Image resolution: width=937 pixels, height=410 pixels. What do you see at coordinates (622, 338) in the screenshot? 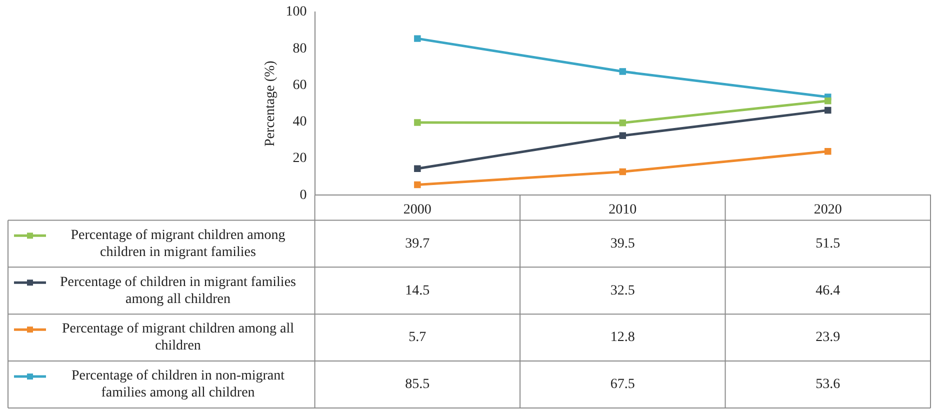
I see `data-label: 12.8` at bounding box center [622, 338].